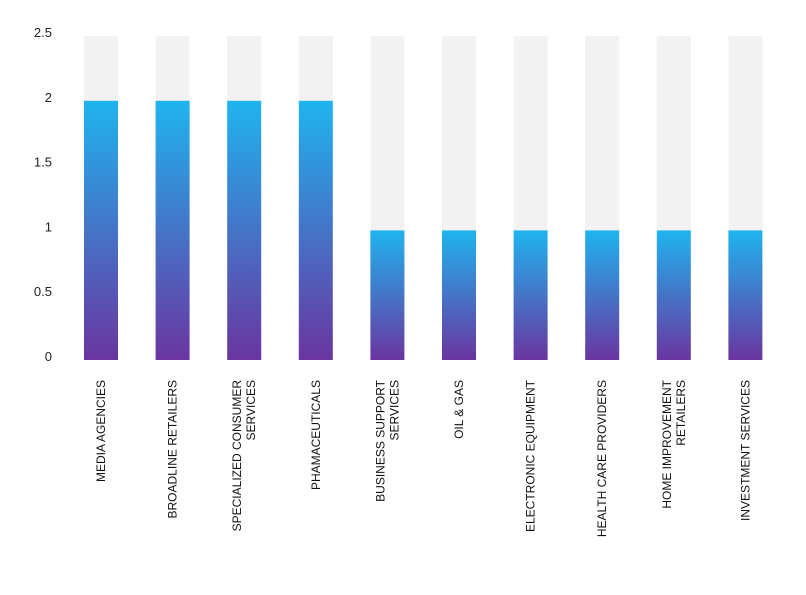  I want to click on y-tick-label: 0, so click(48, 356).